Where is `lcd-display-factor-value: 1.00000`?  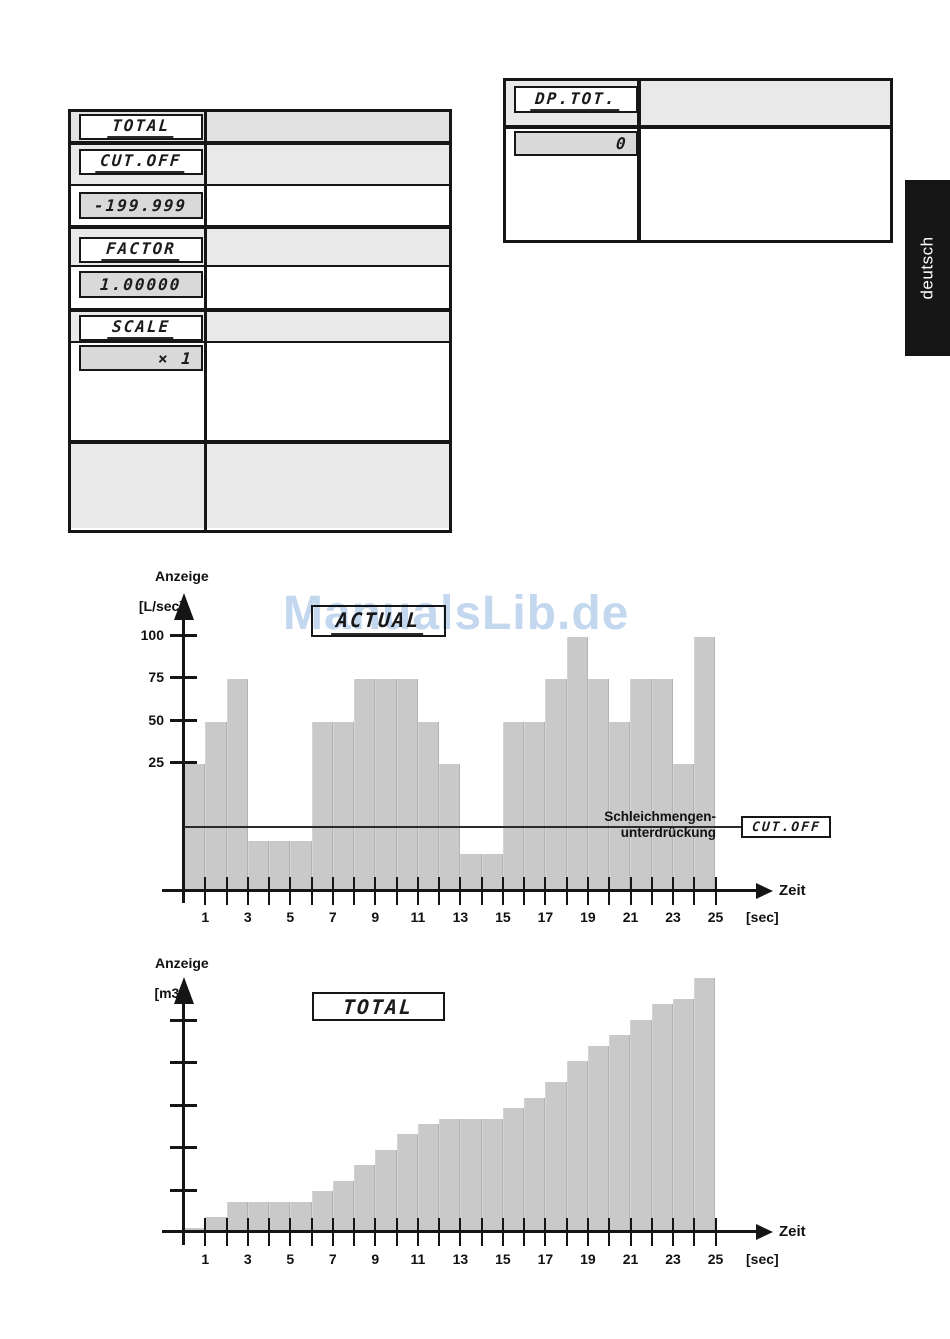 lcd-display-factor-value: 1.00000 is located at coordinates (141, 284).